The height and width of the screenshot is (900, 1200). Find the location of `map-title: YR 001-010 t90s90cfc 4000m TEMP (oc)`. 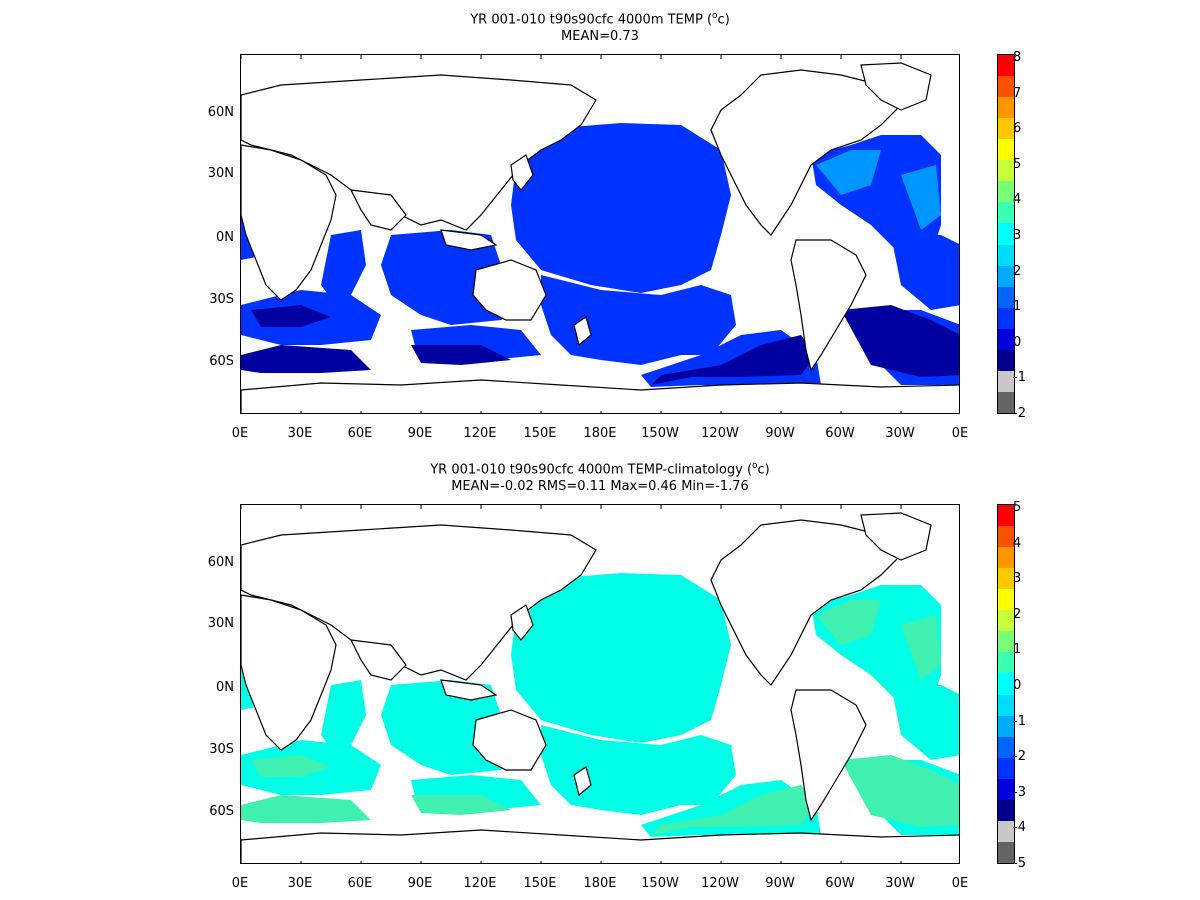

map-title: YR 001-010 t90s90cfc 4000m TEMP (oc) is located at coordinates (600, 18).